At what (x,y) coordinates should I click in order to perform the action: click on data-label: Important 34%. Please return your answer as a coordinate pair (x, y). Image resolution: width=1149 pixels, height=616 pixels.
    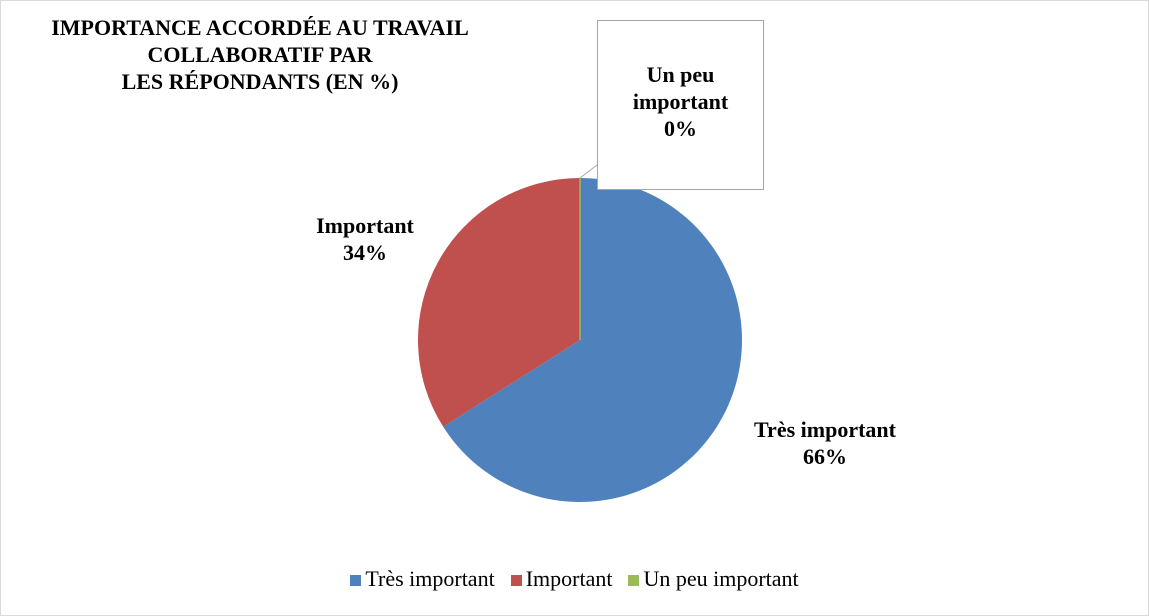
    Looking at the image, I should click on (365, 239).